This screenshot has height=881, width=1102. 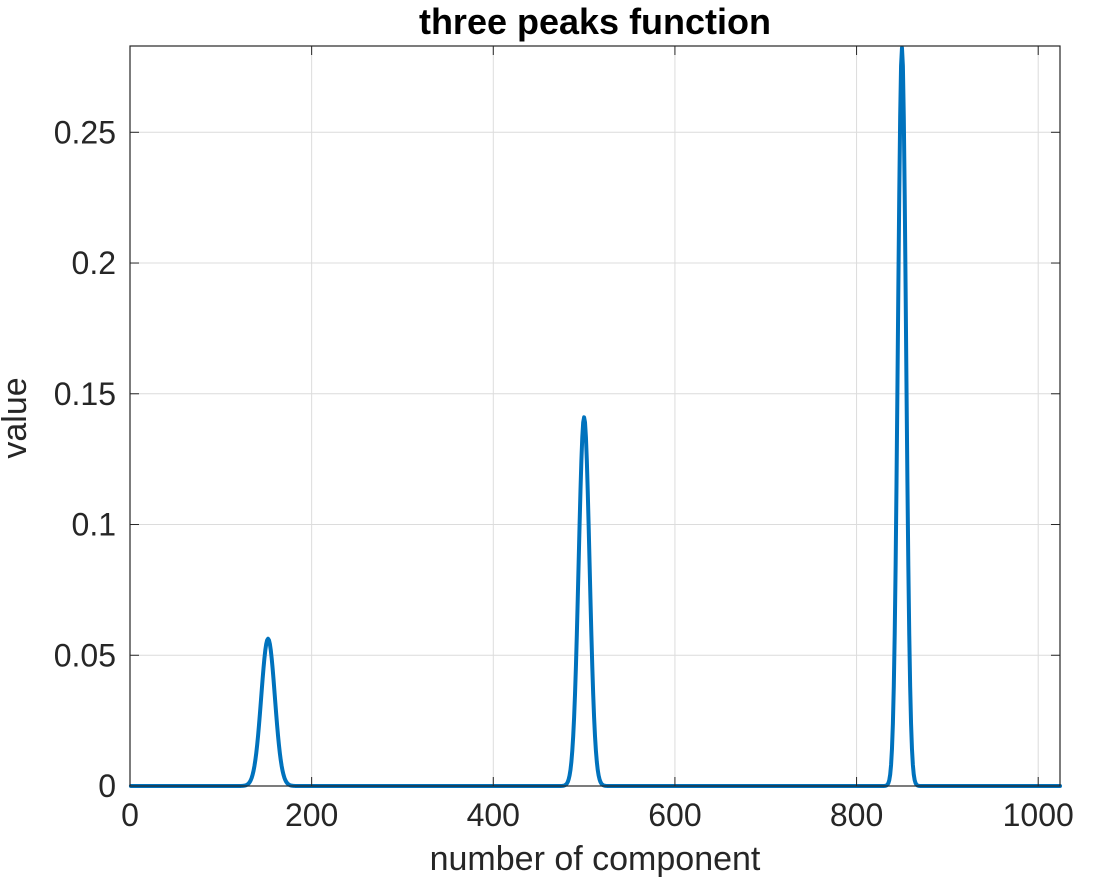 What do you see at coordinates (17, 417) in the screenshot?
I see `y-axis-label: value` at bounding box center [17, 417].